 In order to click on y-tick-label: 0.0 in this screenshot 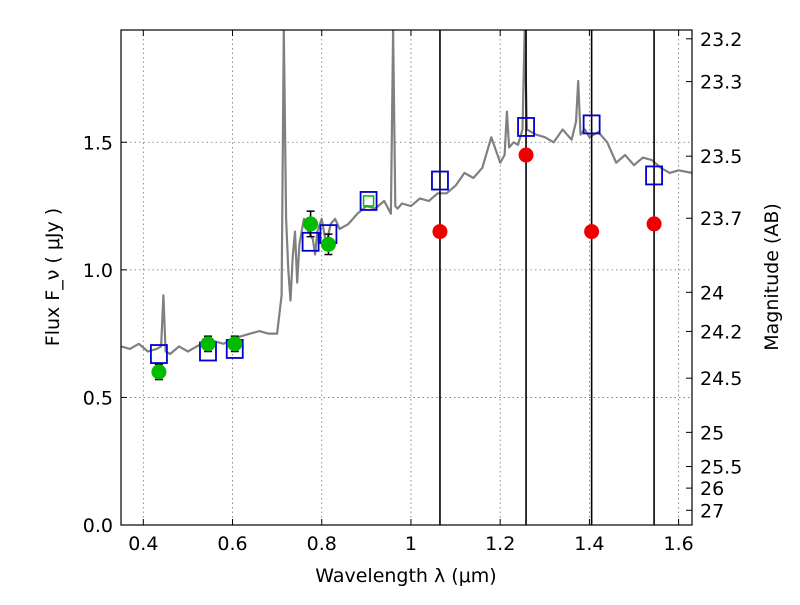, I will do `click(98, 526)`.